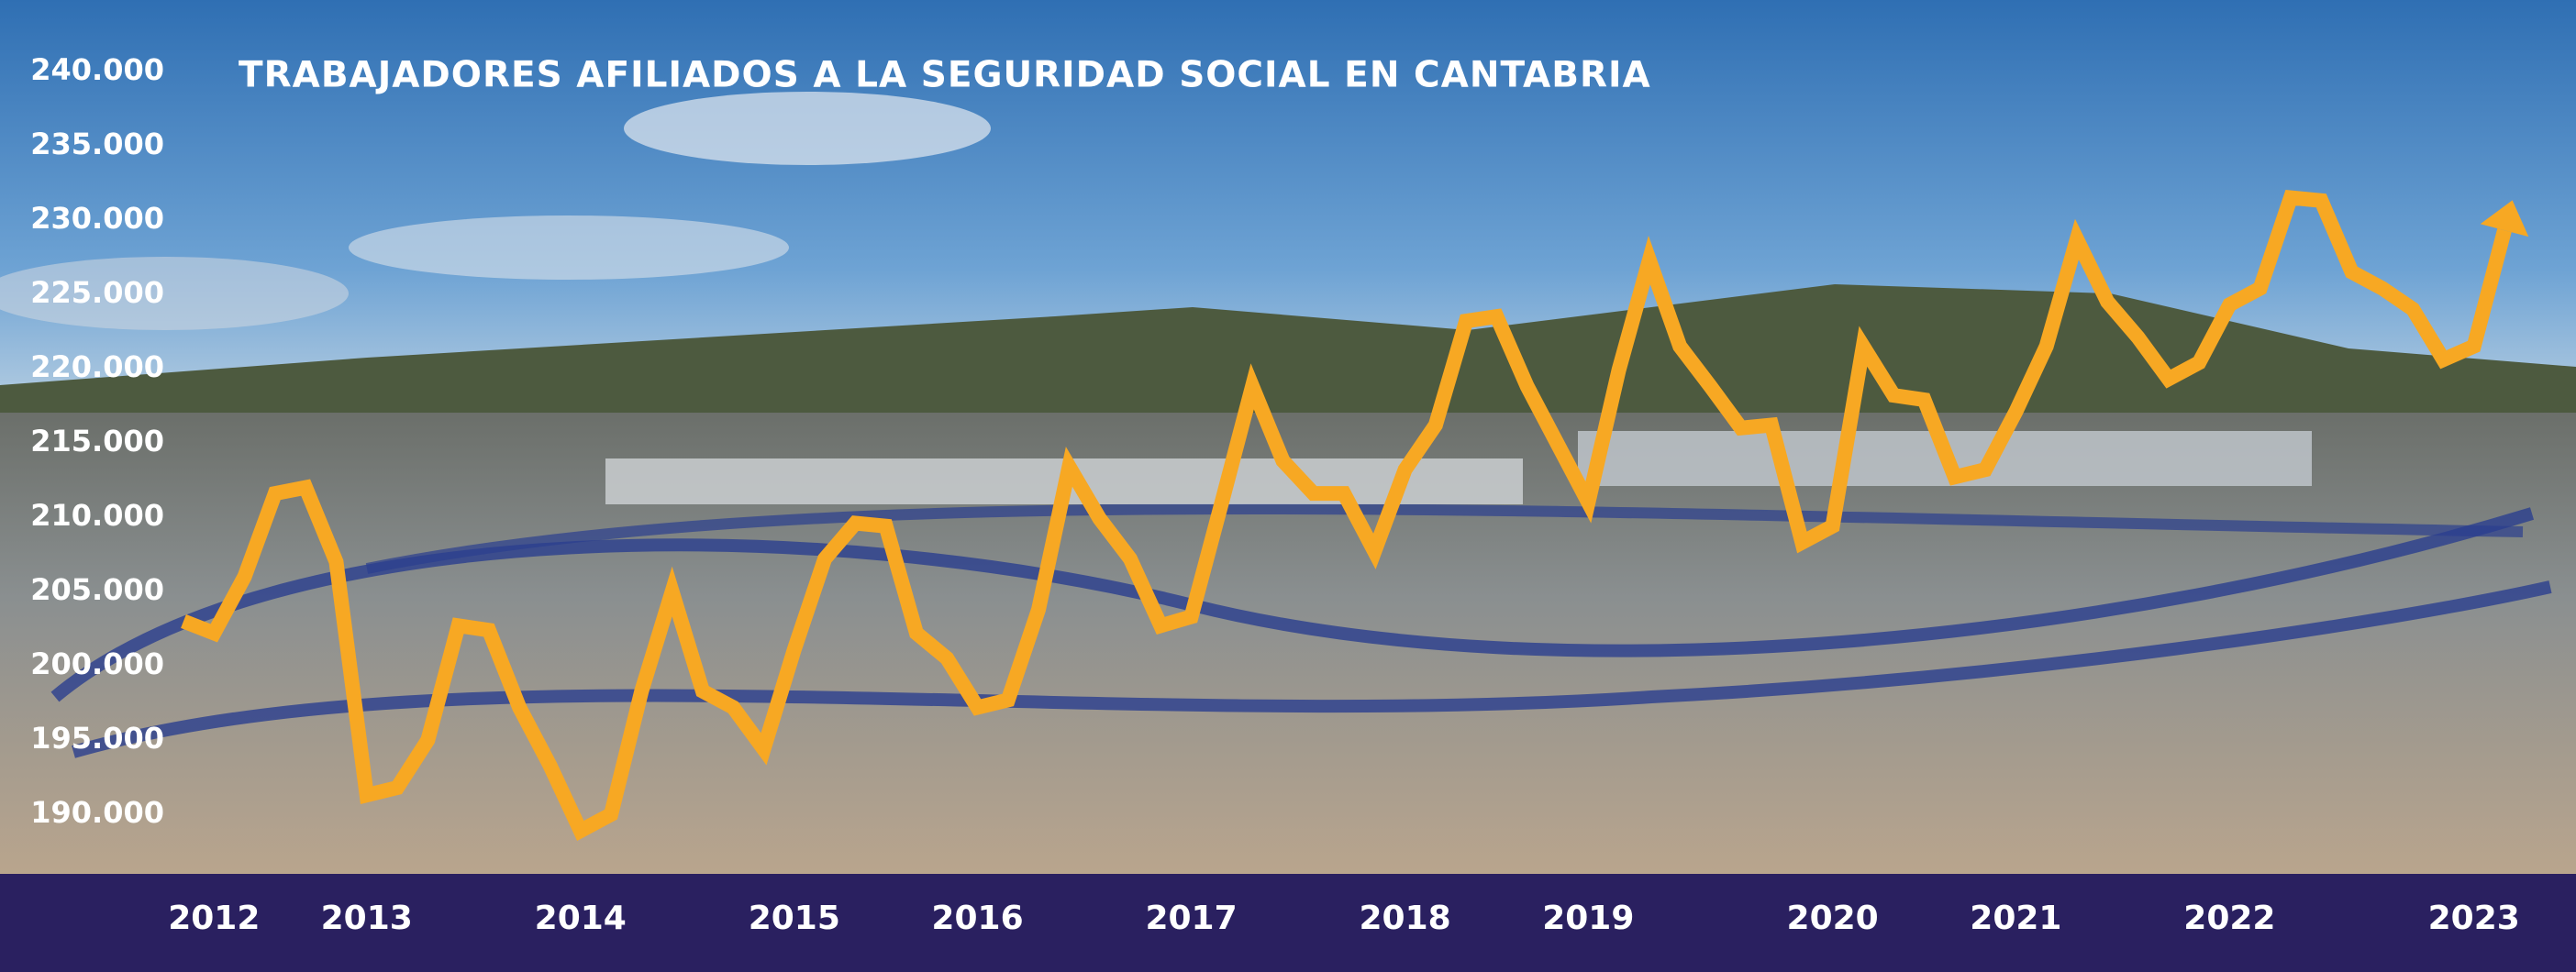  Describe the element at coordinates (97, 218) in the screenshot. I see `y-tick-label: 230.000` at that location.